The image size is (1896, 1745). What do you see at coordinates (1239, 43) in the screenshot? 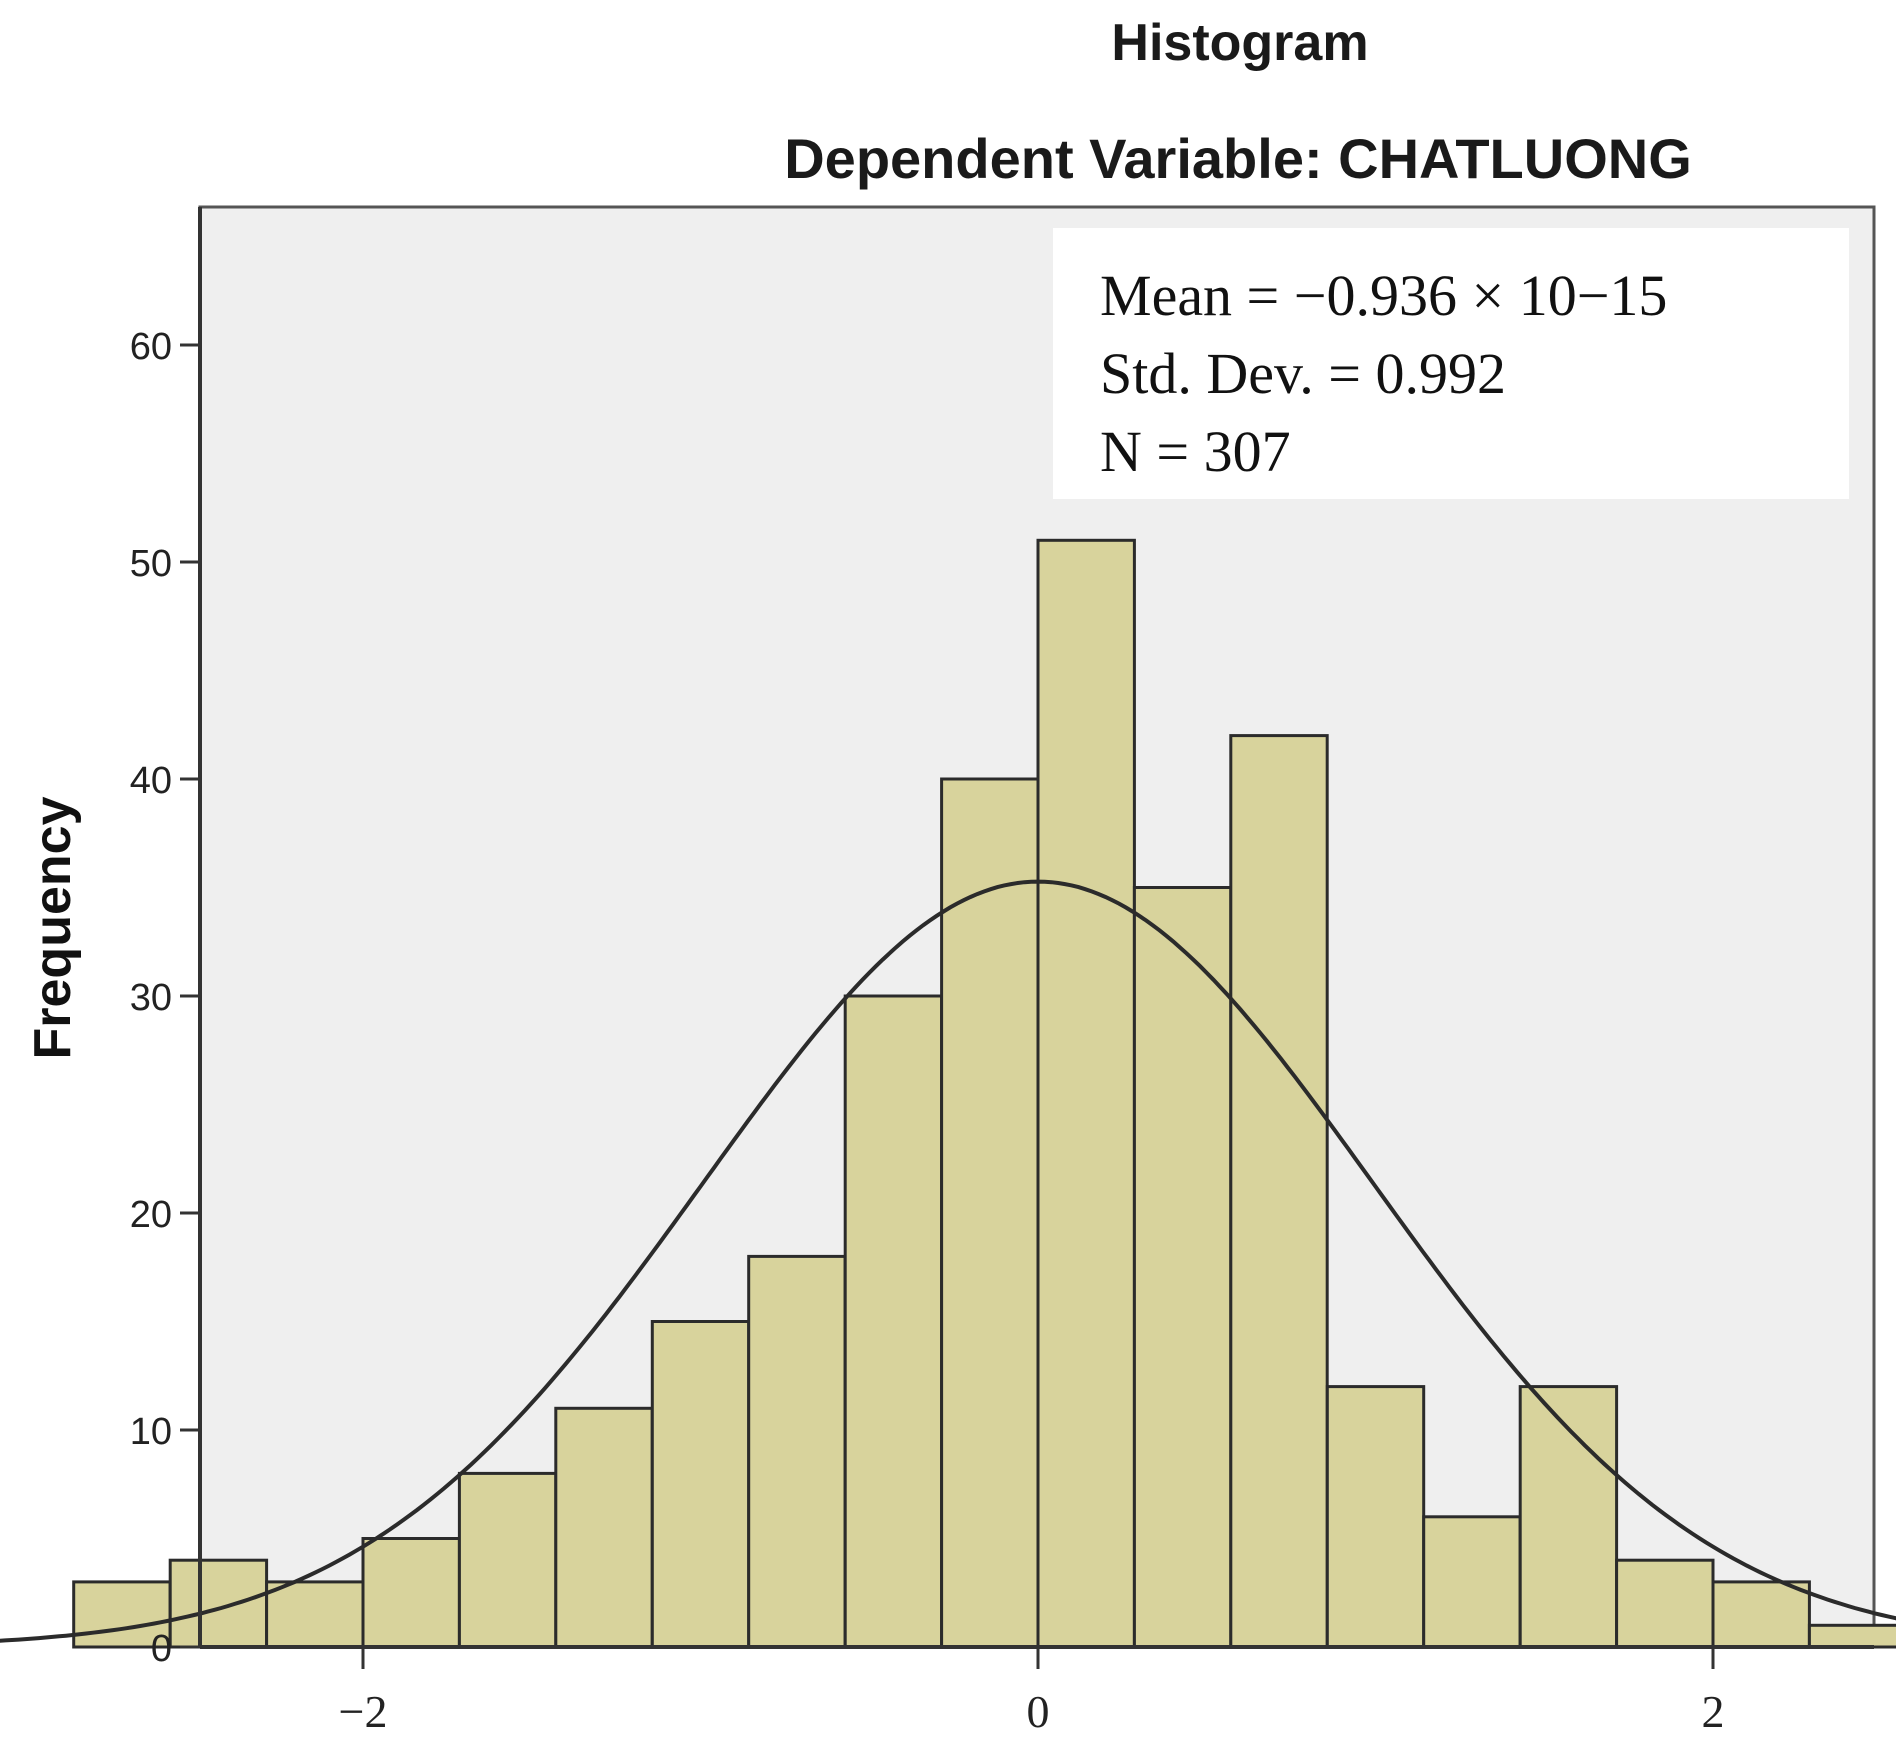
I see `chart-title: Histogram` at bounding box center [1239, 43].